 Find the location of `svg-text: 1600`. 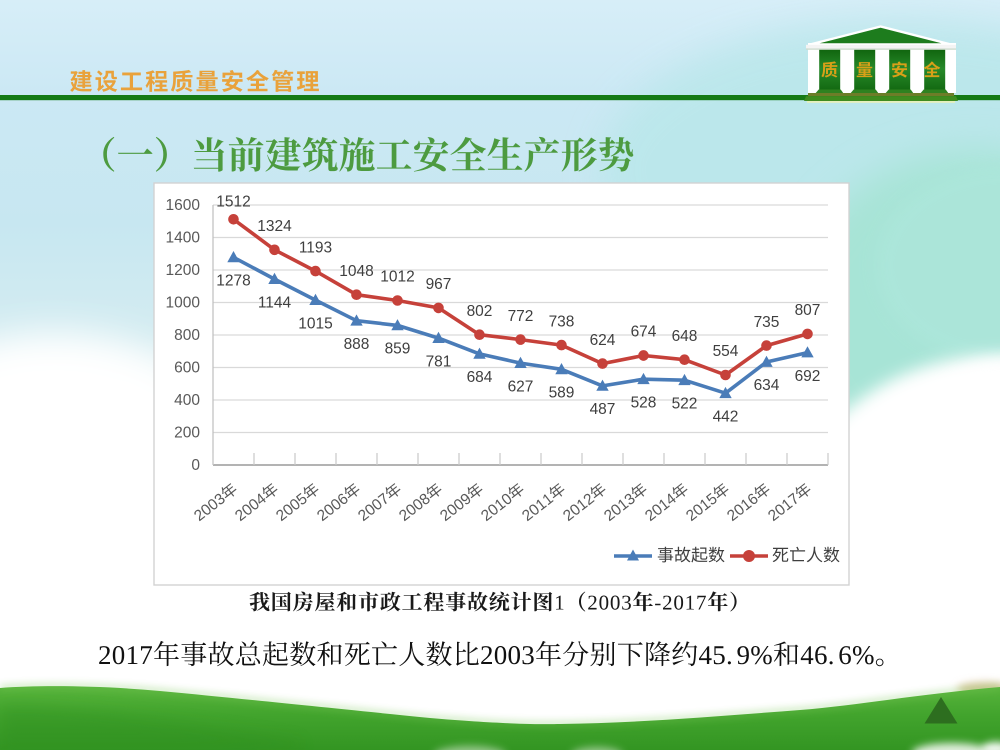

svg-text: 1600 is located at coordinates (183, 205).